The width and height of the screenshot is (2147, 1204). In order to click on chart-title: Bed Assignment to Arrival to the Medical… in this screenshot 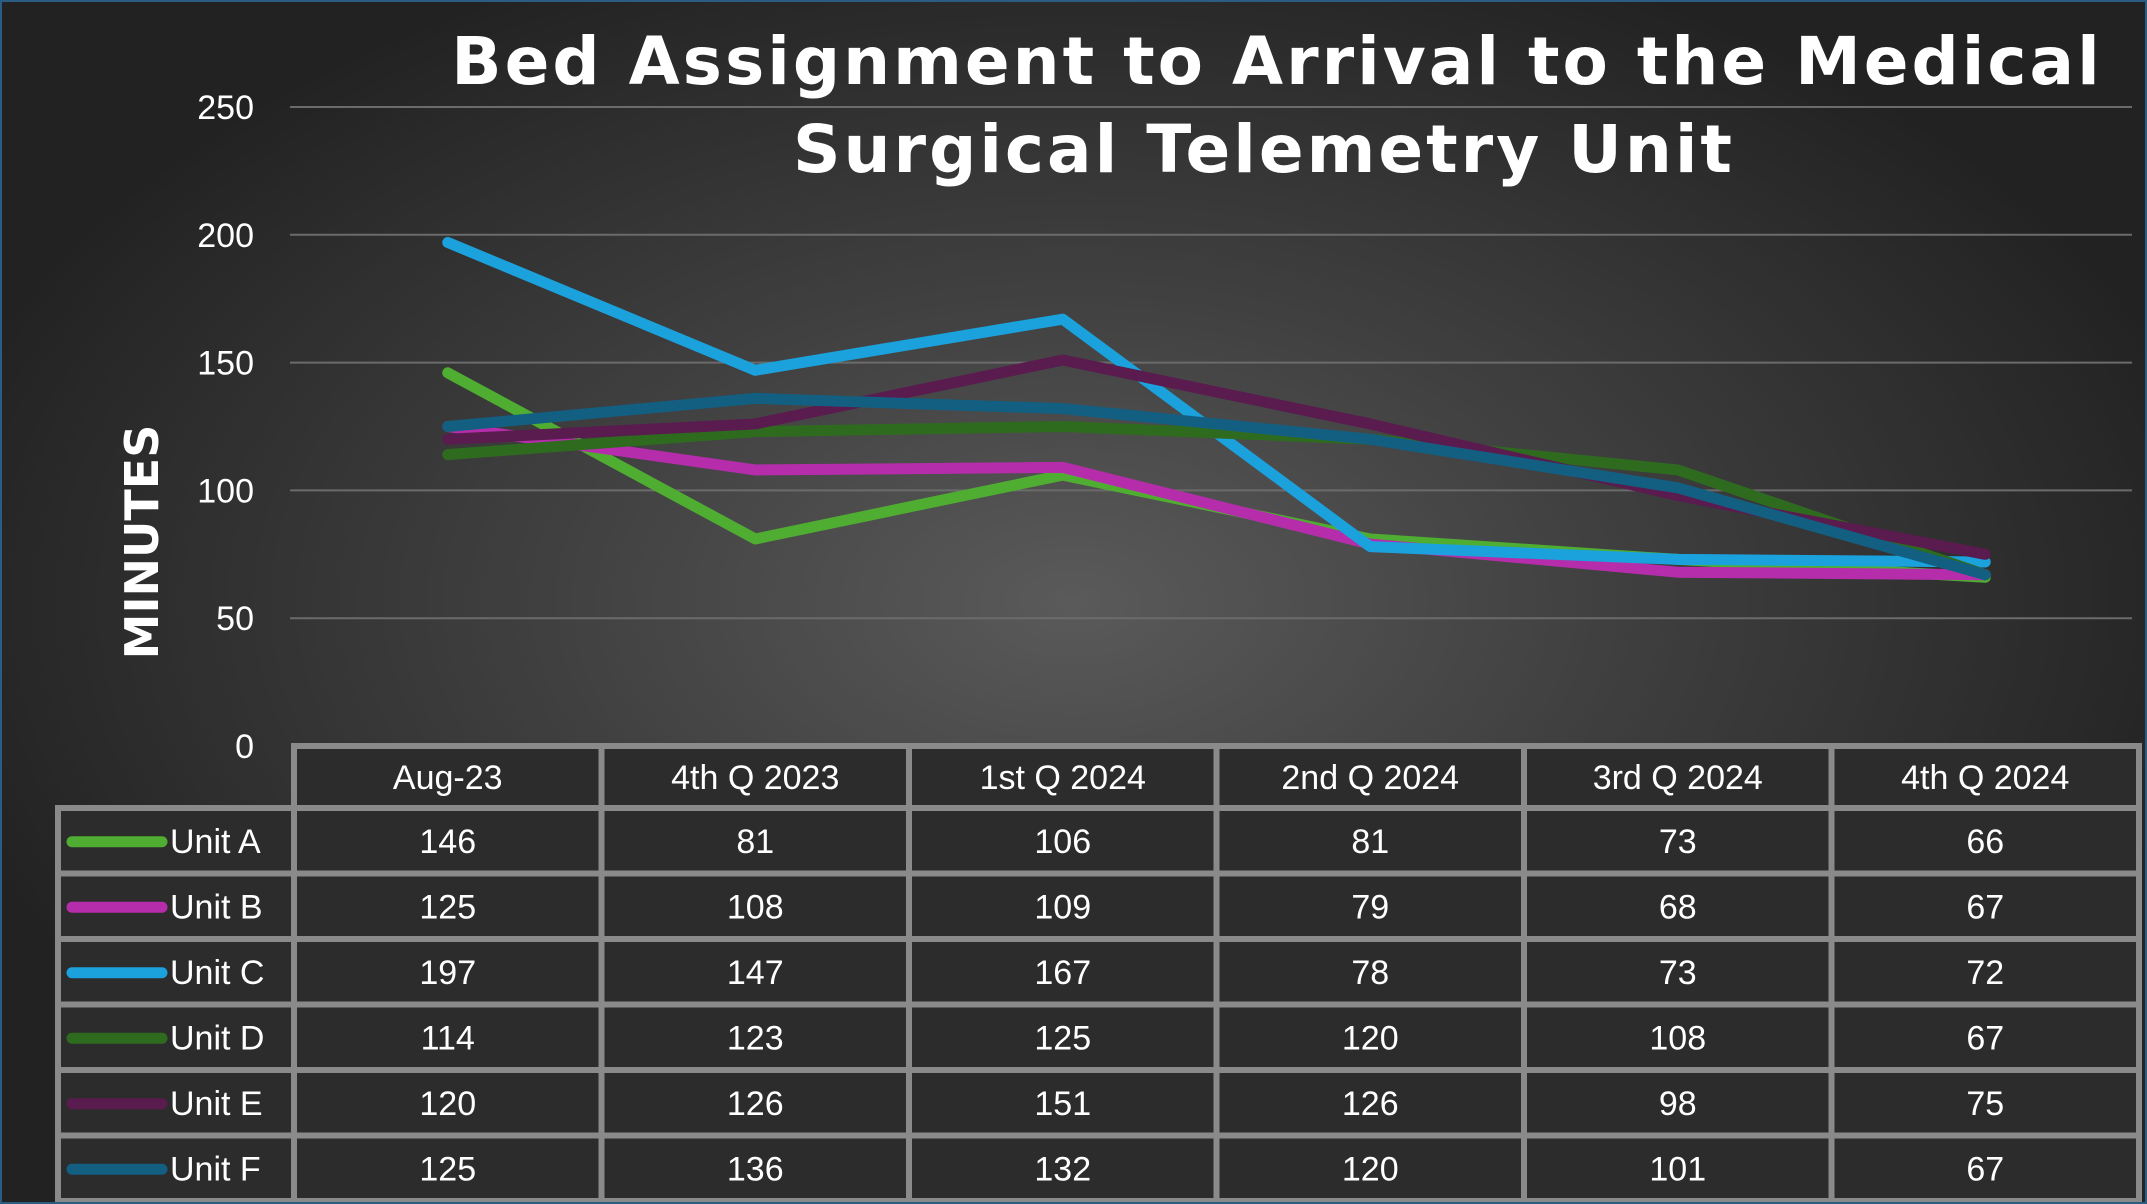, I will do `click(1276, 105)`.